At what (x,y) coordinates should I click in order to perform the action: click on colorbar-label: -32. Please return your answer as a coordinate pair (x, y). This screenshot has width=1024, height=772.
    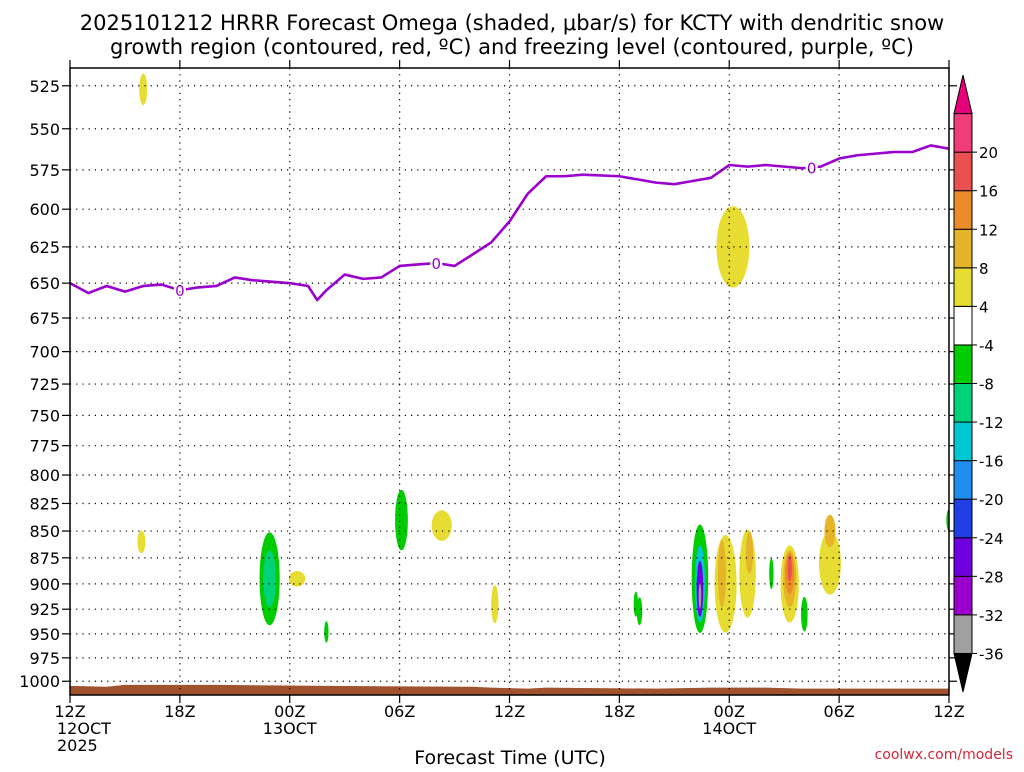
    Looking at the image, I should click on (991, 616).